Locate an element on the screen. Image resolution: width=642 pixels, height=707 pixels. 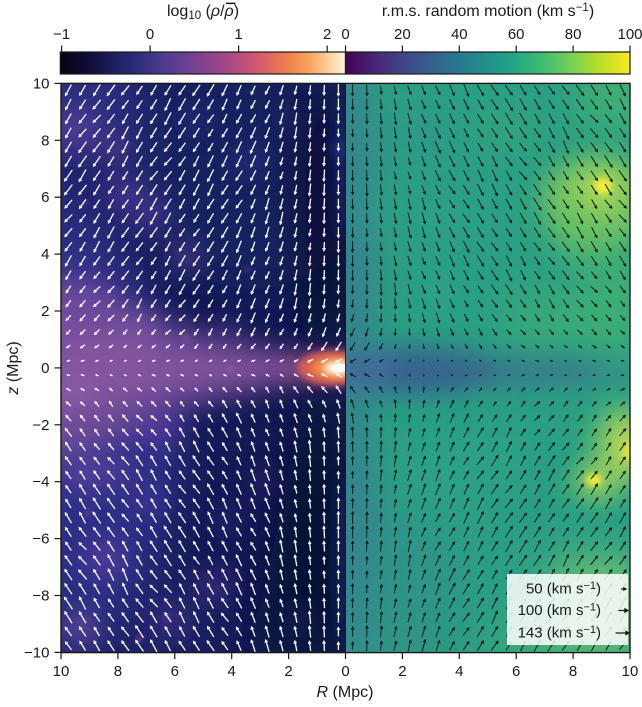
svg-text: 100 is located at coordinates (629, 34).